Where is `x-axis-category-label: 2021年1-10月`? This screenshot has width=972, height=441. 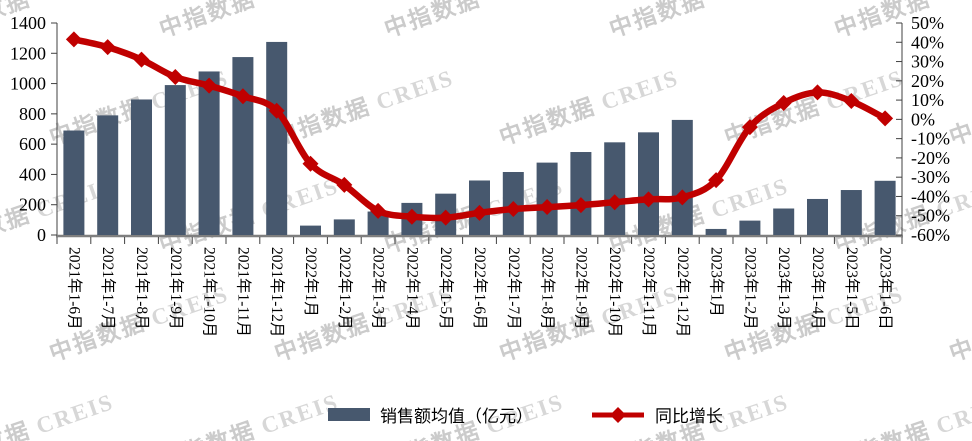 x-axis-category-label: 2021年1-10月 is located at coordinates (210, 292).